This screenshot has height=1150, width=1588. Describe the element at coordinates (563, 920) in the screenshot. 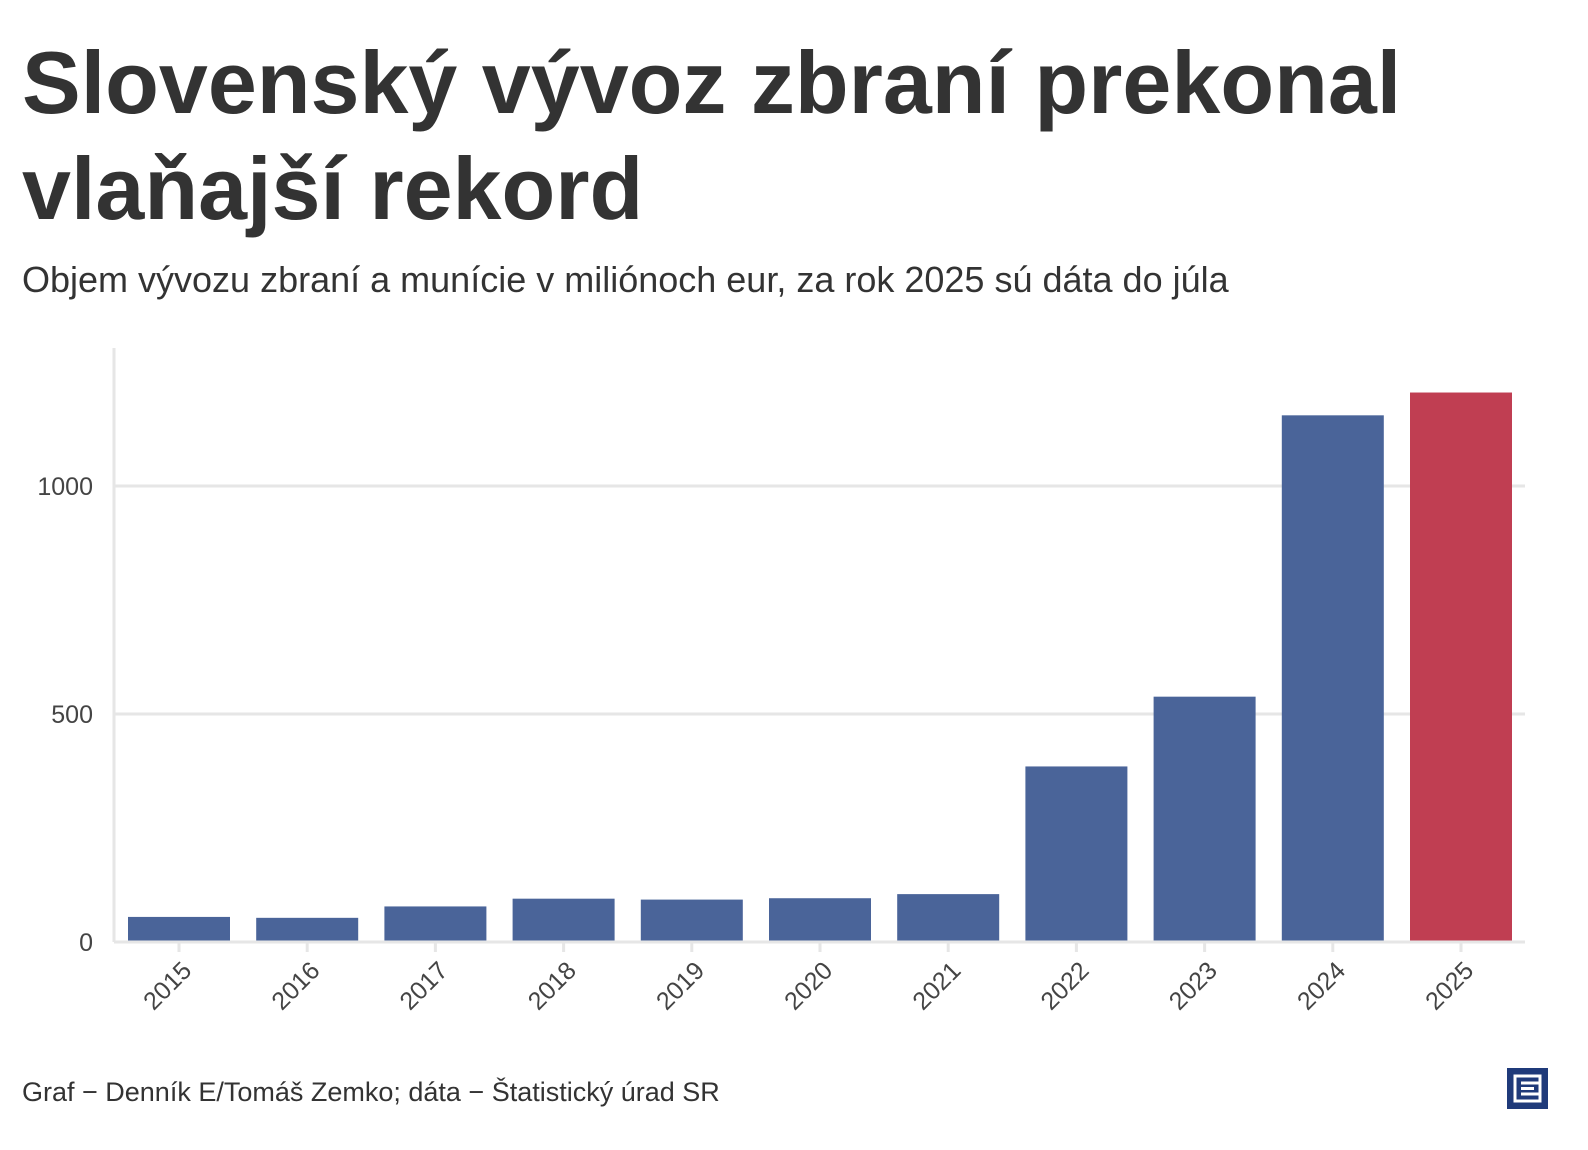

I see `bar-2018` at that location.